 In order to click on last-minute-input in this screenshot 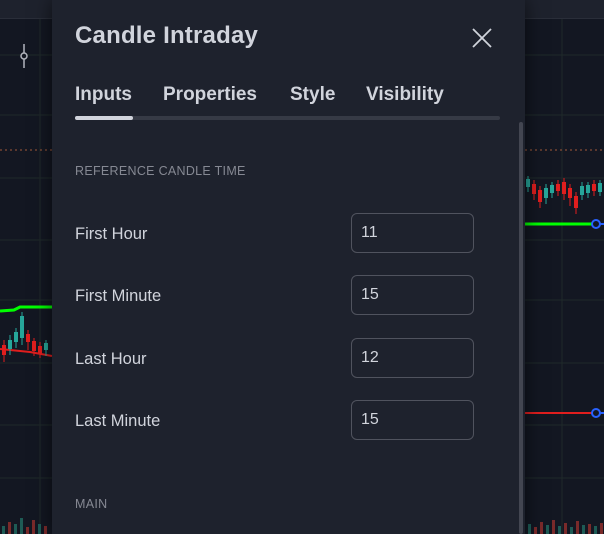, I will do `click(412, 420)`.